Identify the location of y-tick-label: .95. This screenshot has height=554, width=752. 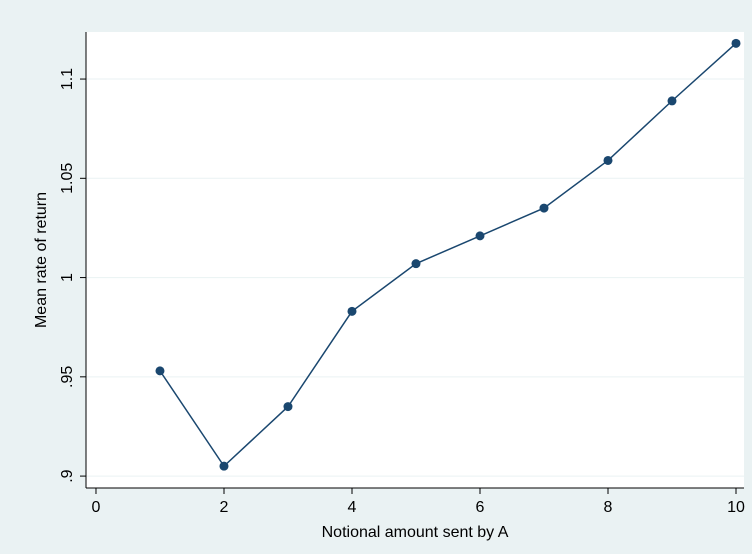
(67, 377).